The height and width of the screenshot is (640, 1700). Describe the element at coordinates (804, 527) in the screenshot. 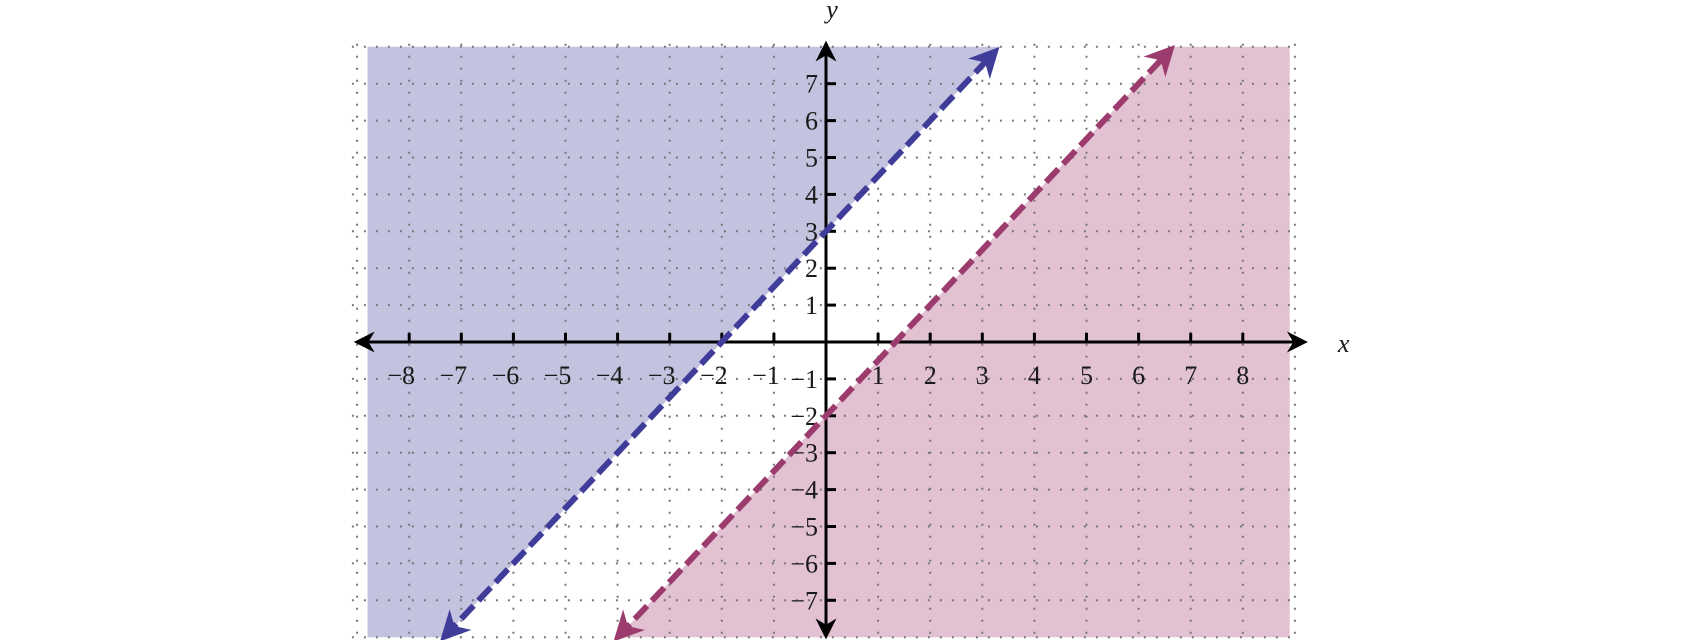

I see `y-tick-label: −5` at that location.